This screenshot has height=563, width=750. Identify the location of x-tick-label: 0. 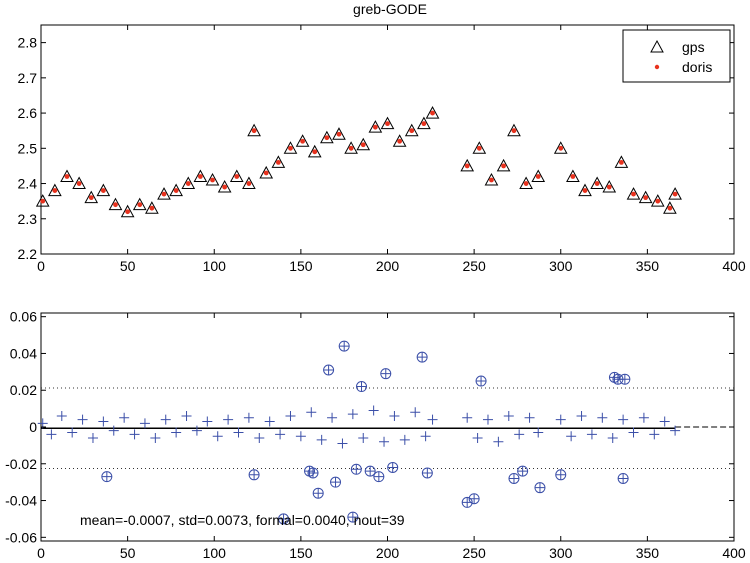
(41, 553).